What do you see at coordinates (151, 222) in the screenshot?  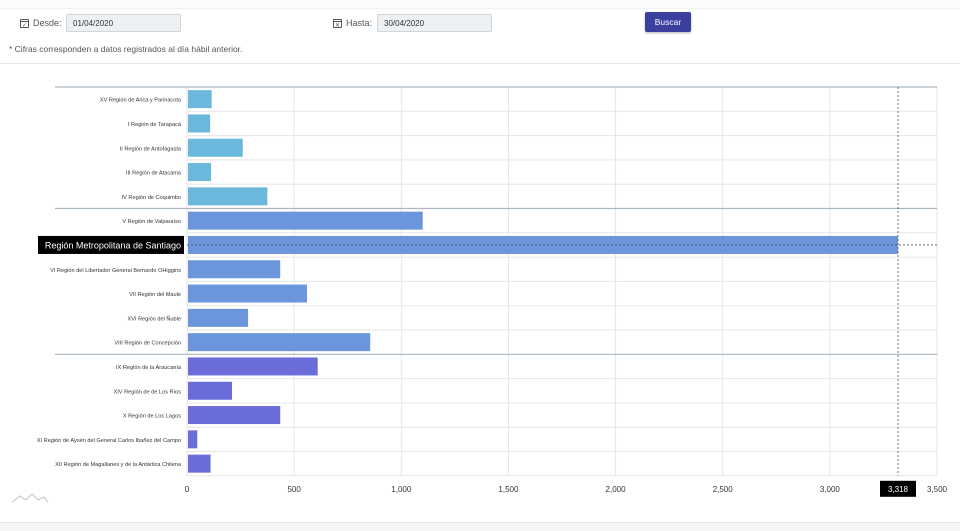 I see `category-label: V Región de Valparaíso` at bounding box center [151, 222].